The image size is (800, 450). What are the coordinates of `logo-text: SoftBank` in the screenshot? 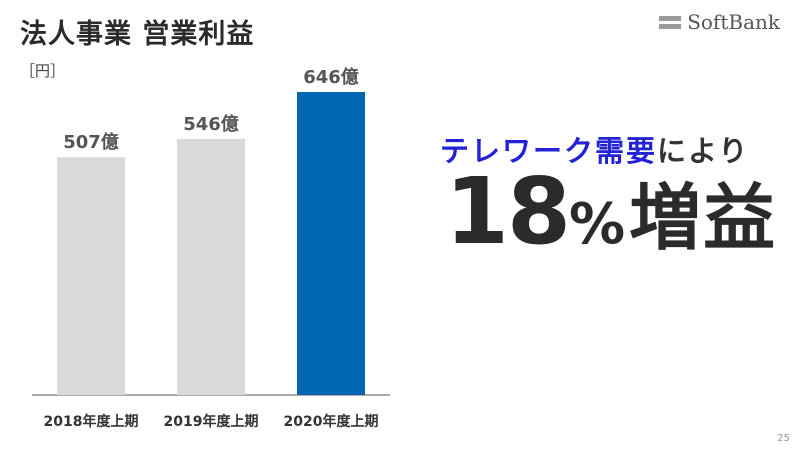 It's located at (733, 22).